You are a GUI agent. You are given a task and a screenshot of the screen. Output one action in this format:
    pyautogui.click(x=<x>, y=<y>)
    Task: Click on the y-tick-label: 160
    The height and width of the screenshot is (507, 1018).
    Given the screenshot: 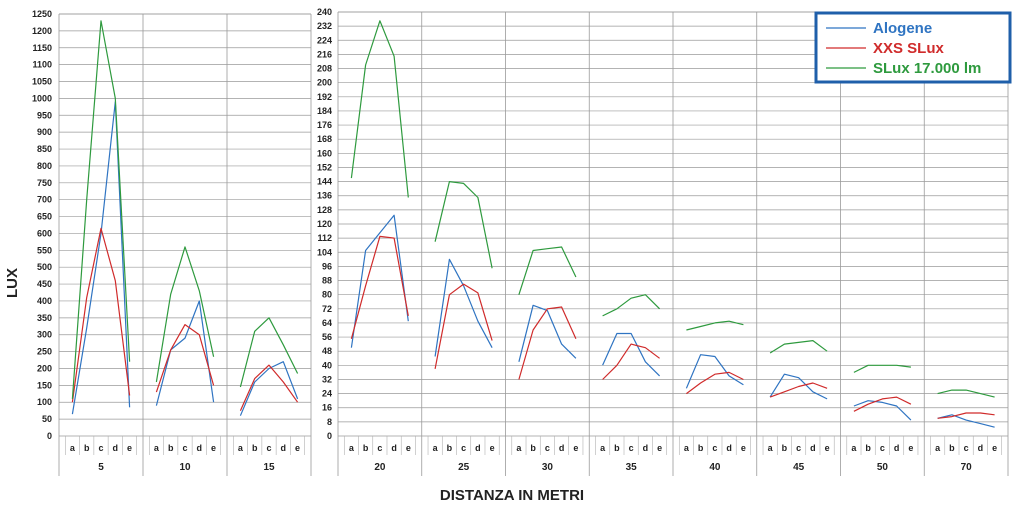 What is the action you would take?
    pyautogui.click(x=324, y=153)
    